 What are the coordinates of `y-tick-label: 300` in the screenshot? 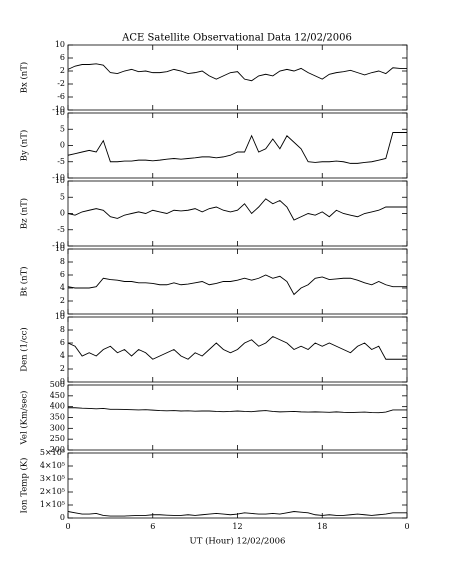 It's located at (57, 427).